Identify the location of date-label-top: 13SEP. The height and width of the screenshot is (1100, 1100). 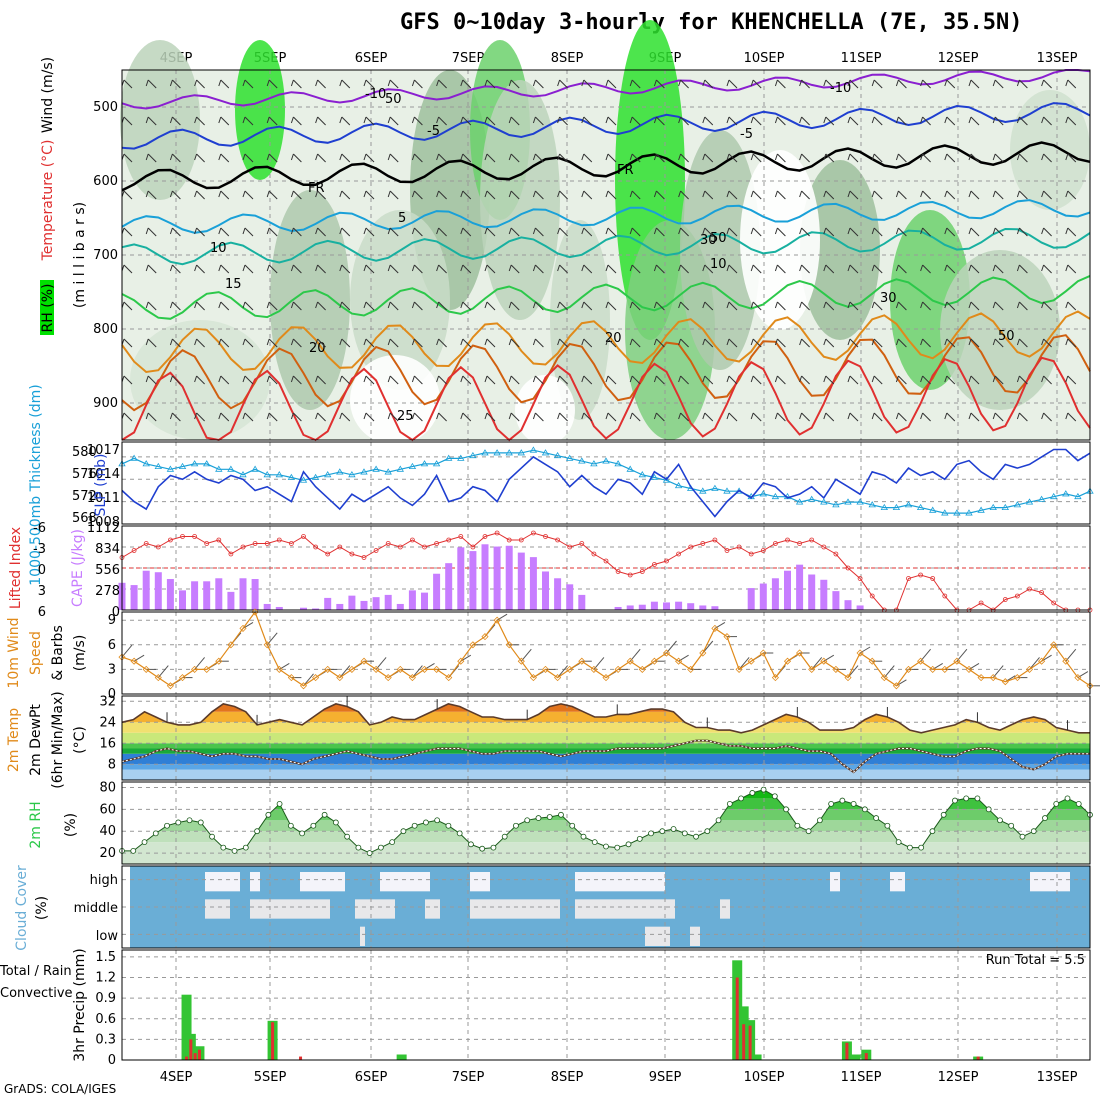
(1057, 58).